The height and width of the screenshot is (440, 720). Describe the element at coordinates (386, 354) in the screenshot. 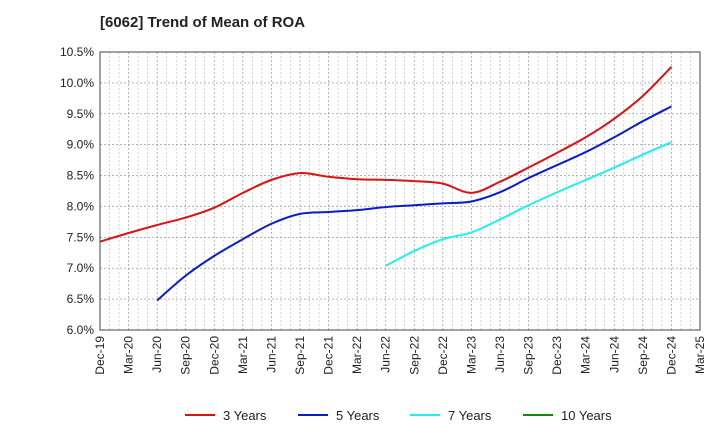

I see `x-tick-label: Jun-22` at that location.